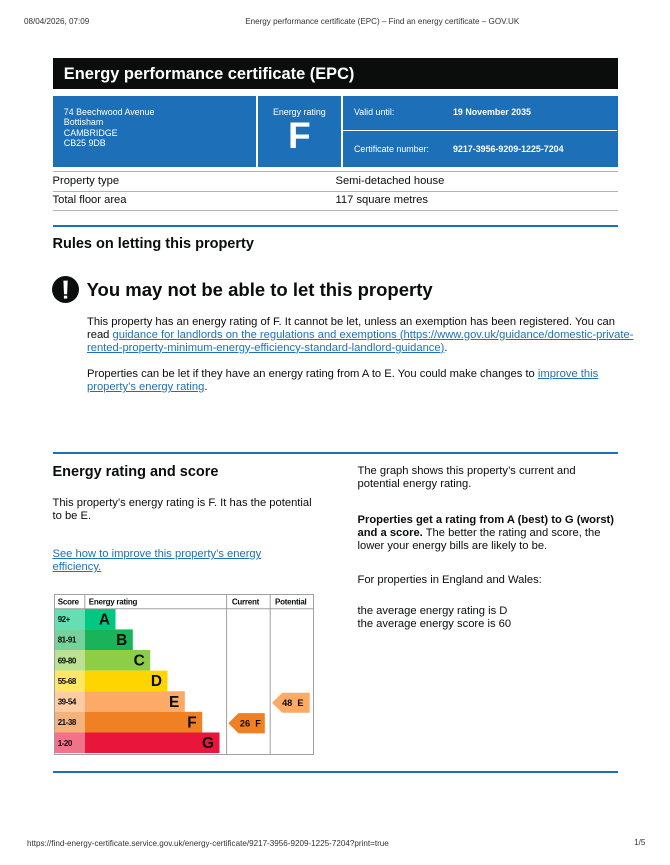  Describe the element at coordinates (249, 723) in the screenshot. I see `svg-text: 26 F` at that location.